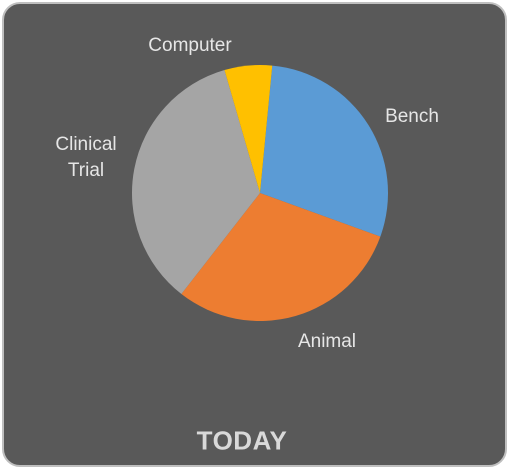 Image resolution: width=509 pixels, height=469 pixels. Describe the element at coordinates (412, 116) in the screenshot. I see `slice-label: Bench` at that location.